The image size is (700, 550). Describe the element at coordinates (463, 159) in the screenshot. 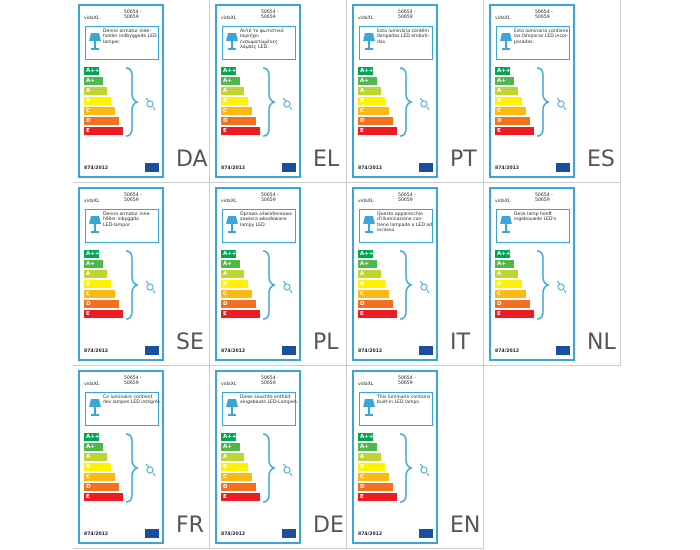

I see `language-code: PT` at that location.